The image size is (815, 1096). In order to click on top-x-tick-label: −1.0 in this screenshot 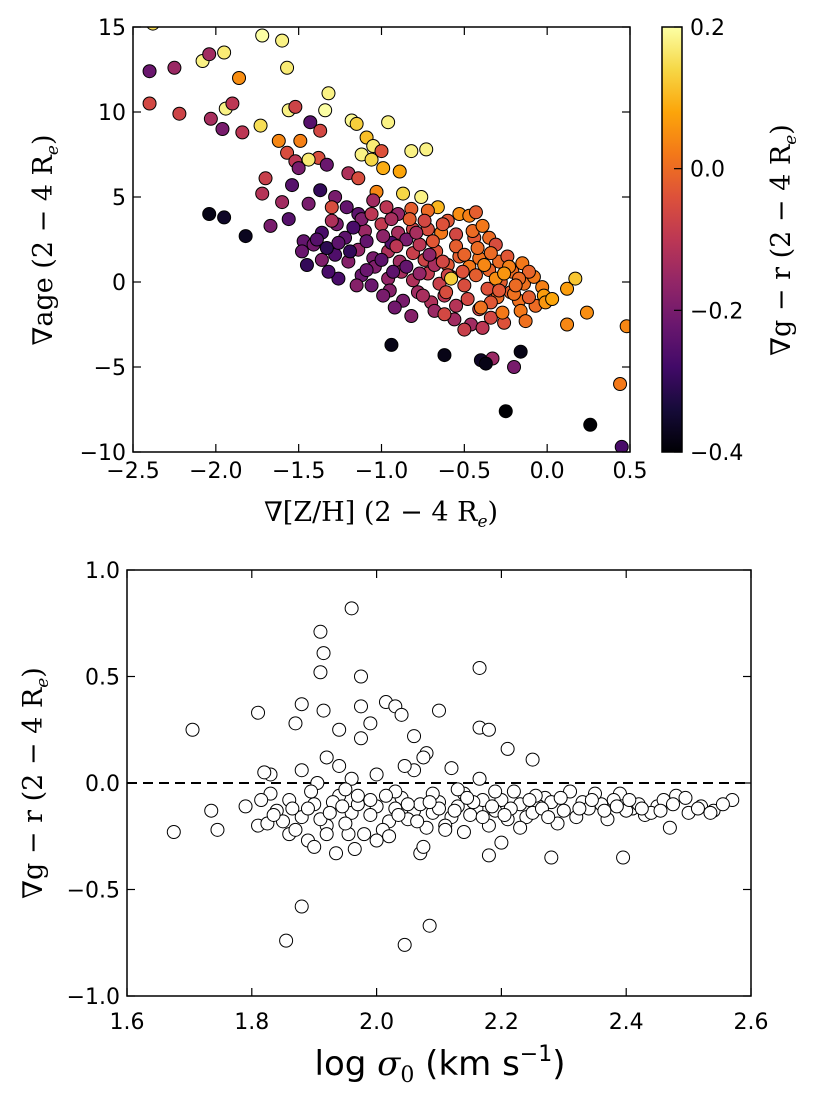, I will do `click(381, 471)`.